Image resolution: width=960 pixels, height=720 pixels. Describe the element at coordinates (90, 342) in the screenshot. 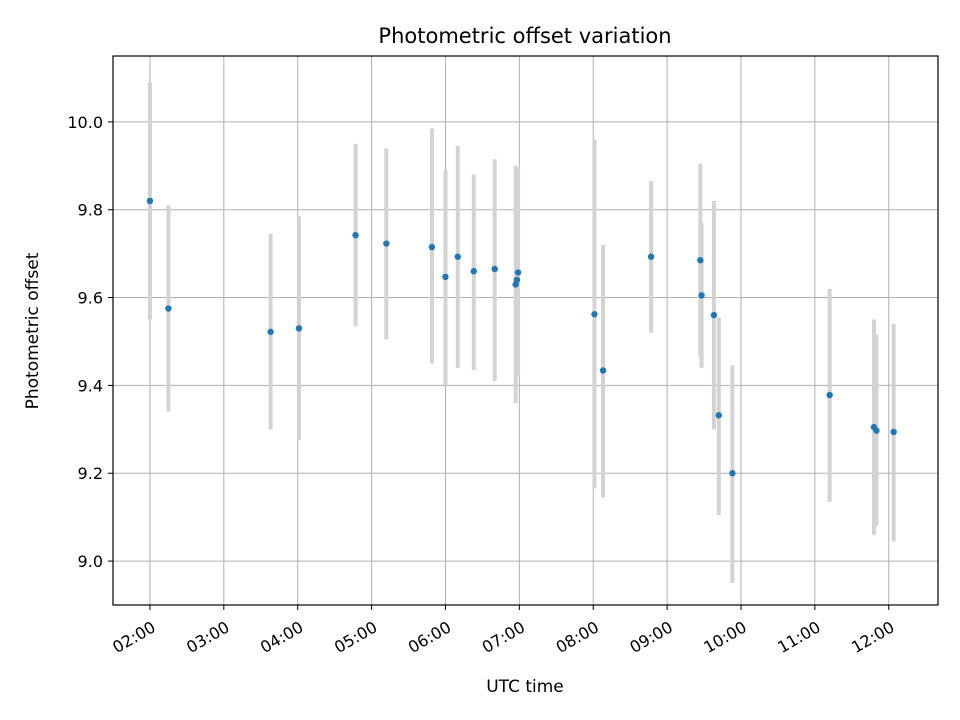

I see `y-axis-ticks: 9.0 9.2 9.4 9.6 9.8 10.0` at that location.